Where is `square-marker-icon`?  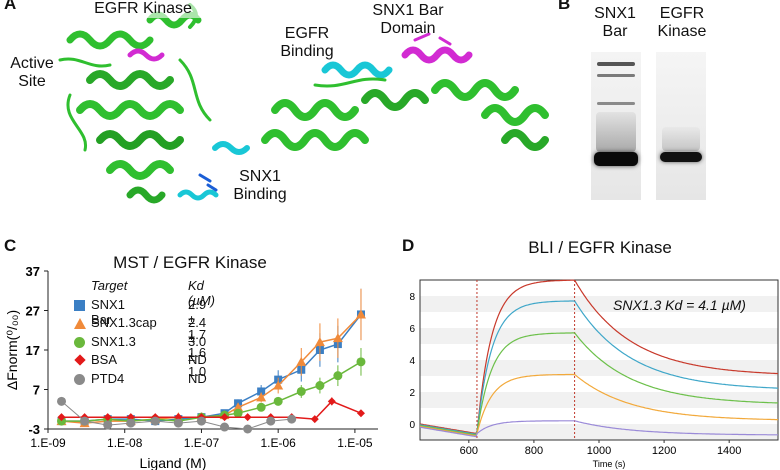
square-marker-icon is located at coordinates (79, 305).